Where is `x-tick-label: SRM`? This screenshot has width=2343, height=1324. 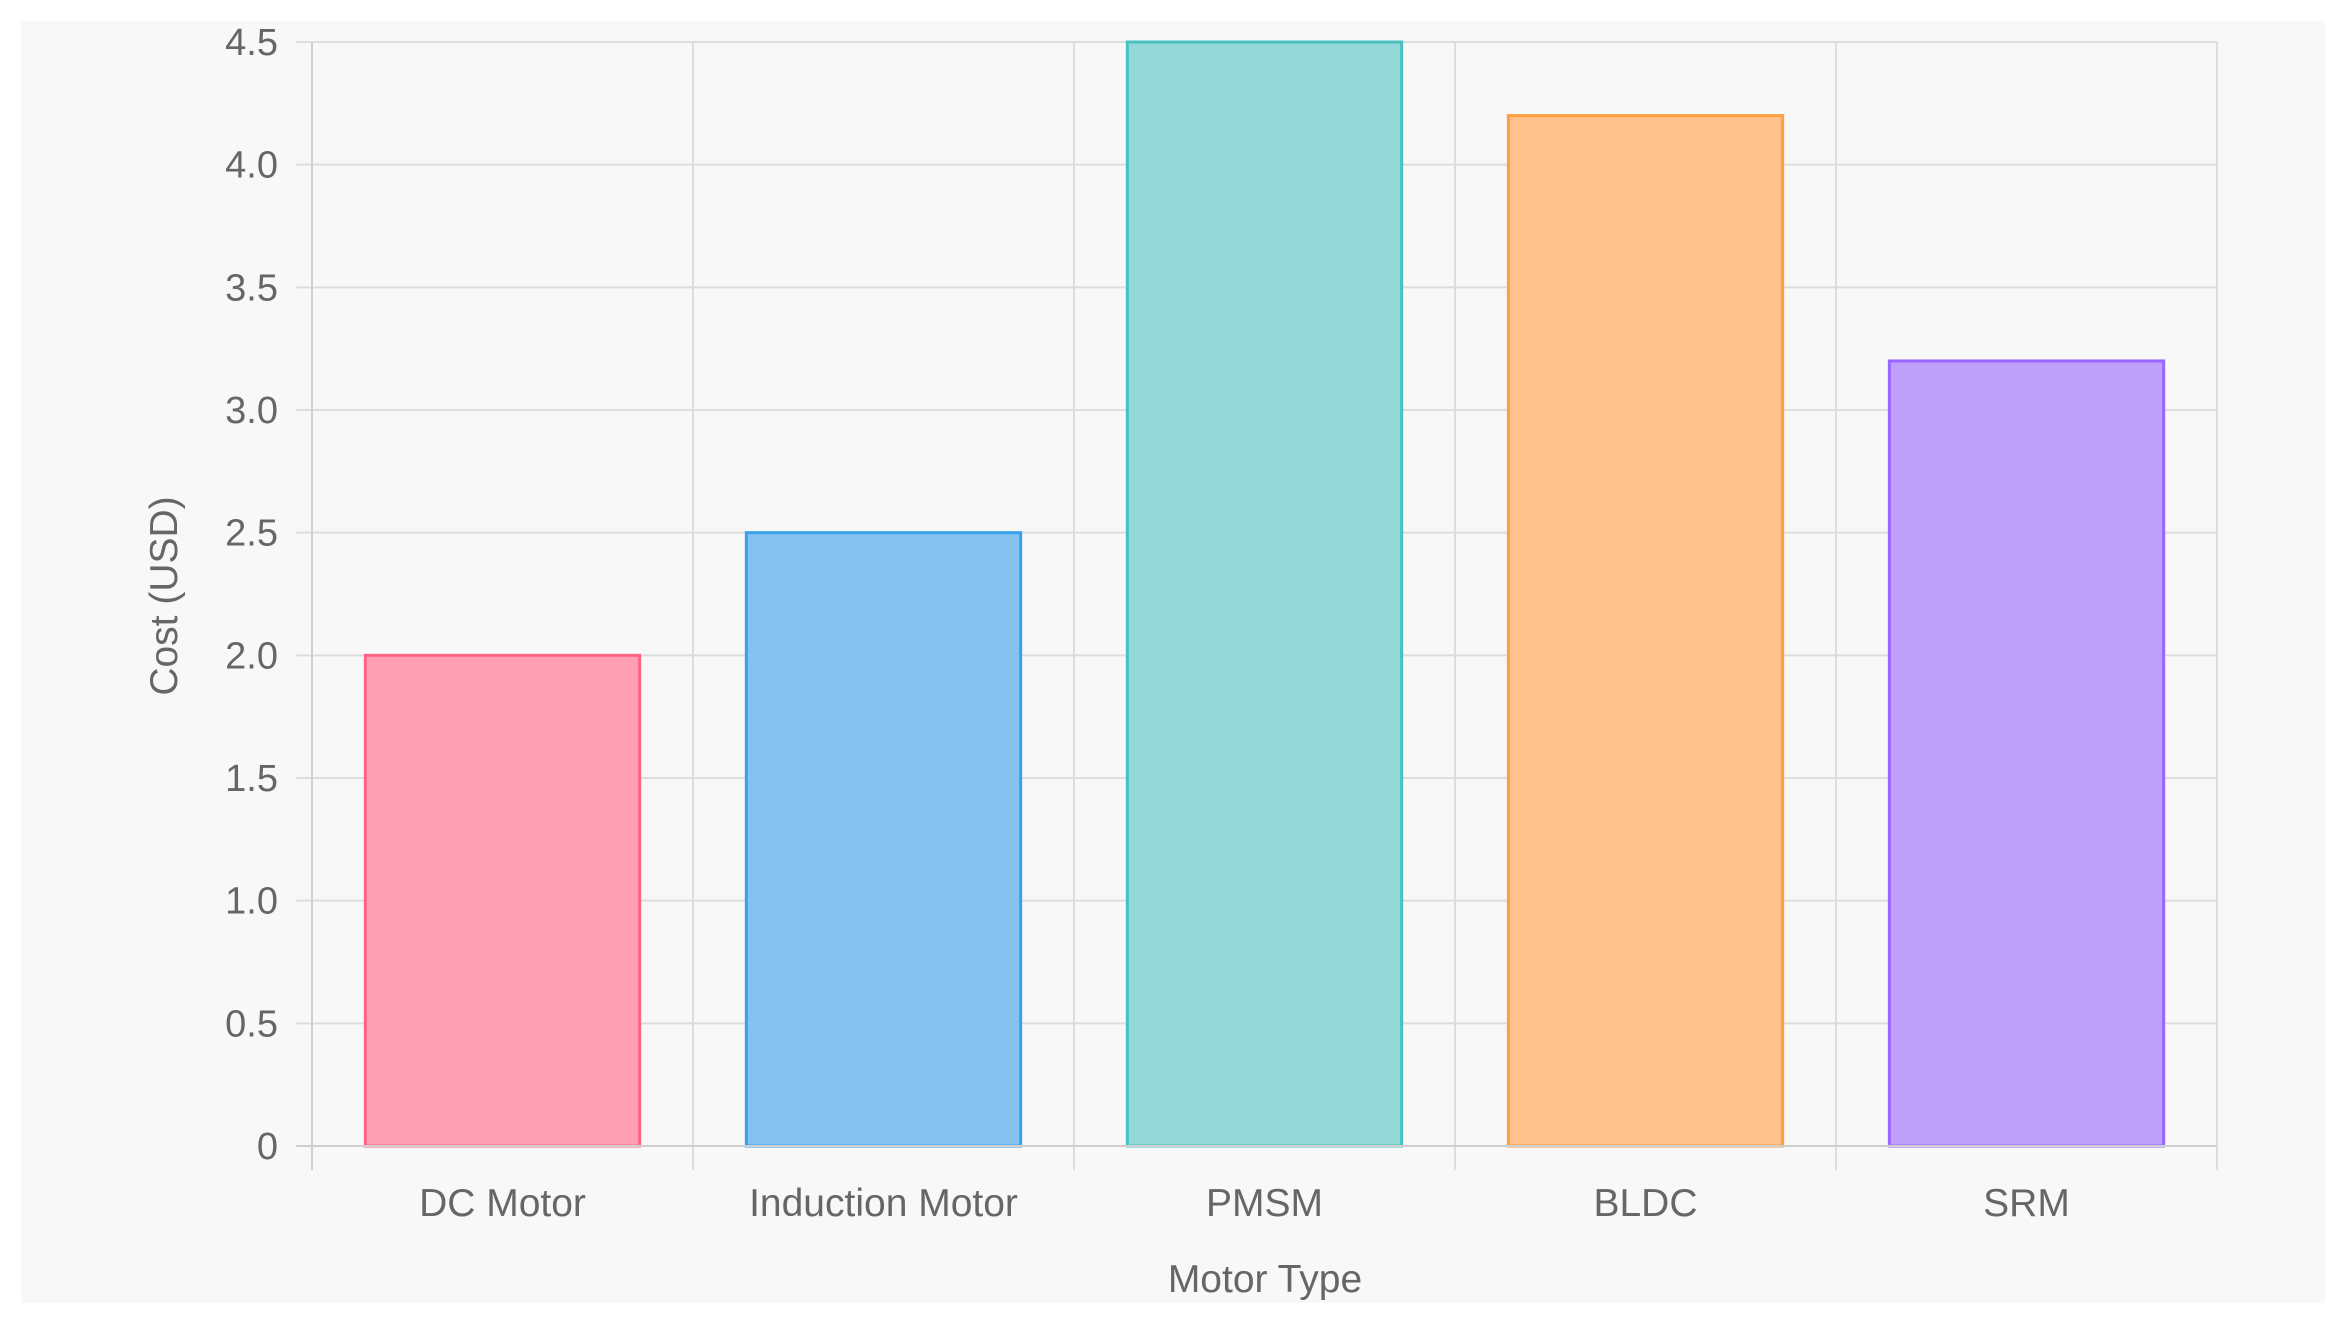
x-tick-label: SRM is located at coordinates (2026, 1203).